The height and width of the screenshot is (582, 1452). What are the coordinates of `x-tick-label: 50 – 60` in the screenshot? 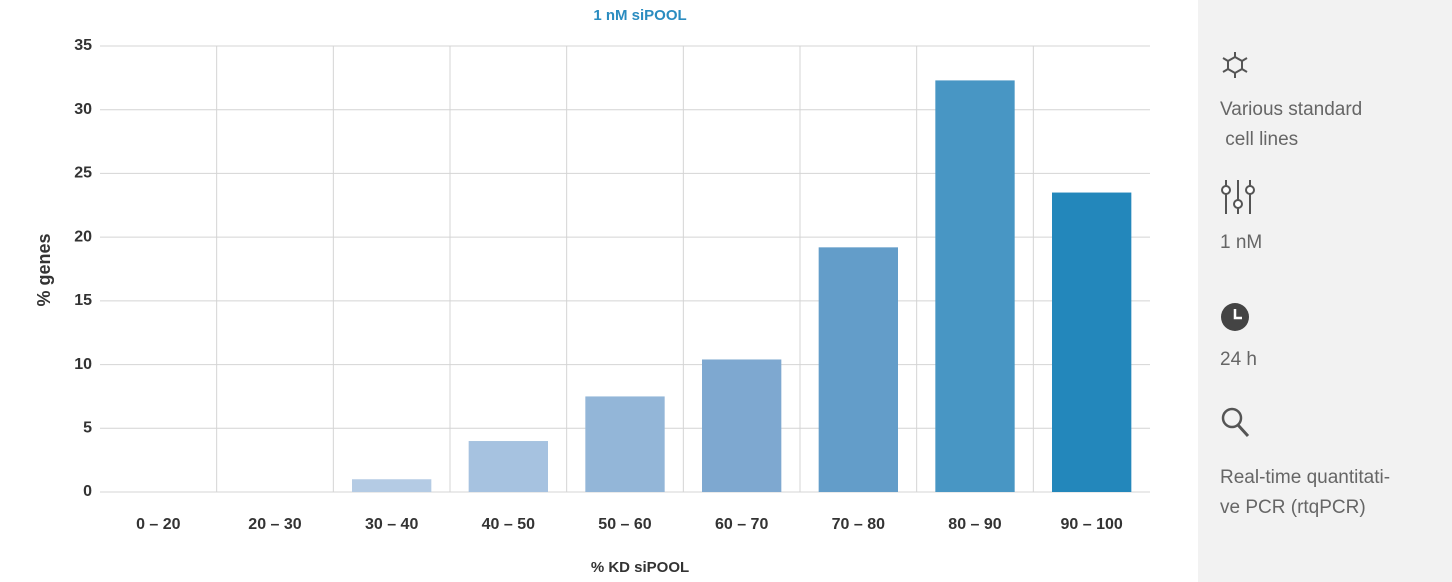 It's located at (624, 524).